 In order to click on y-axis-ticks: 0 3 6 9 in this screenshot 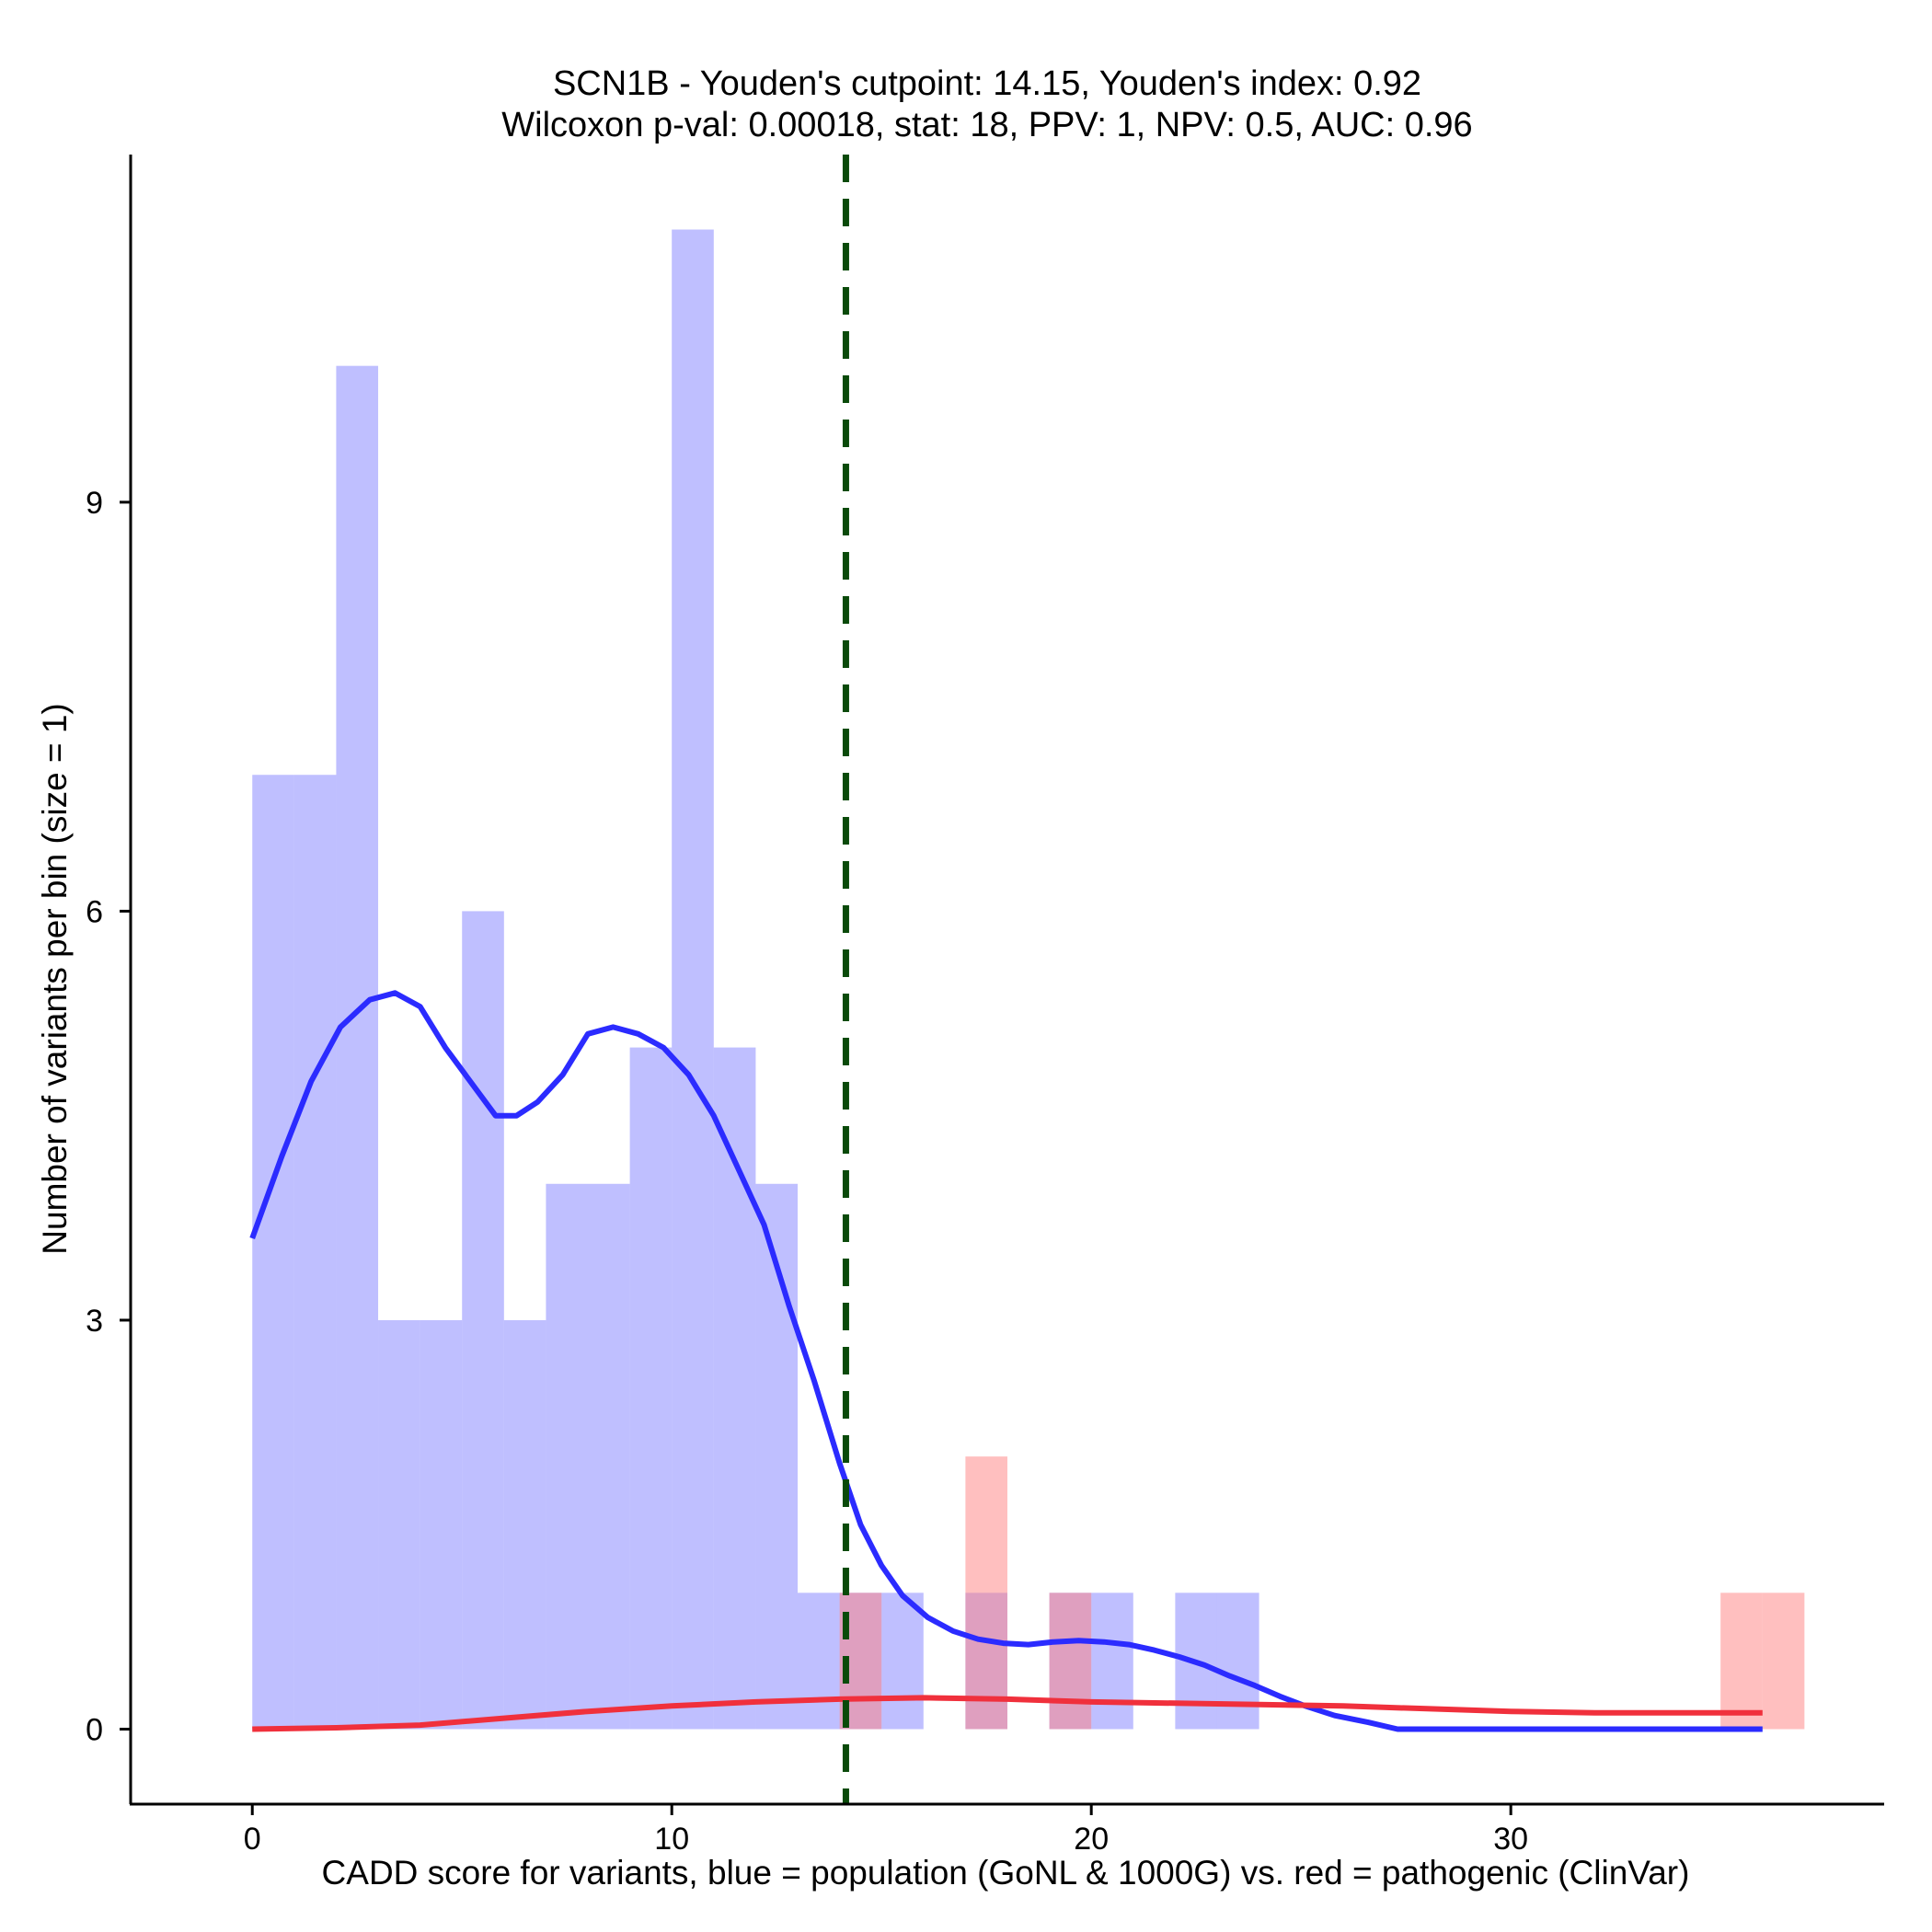, I will do `click(108, 1117)`.